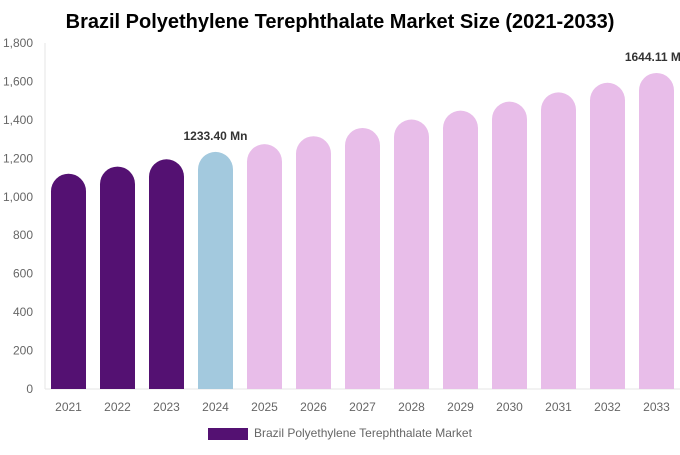  I want to click on x-tick-label: 2029, so click(460, 407).